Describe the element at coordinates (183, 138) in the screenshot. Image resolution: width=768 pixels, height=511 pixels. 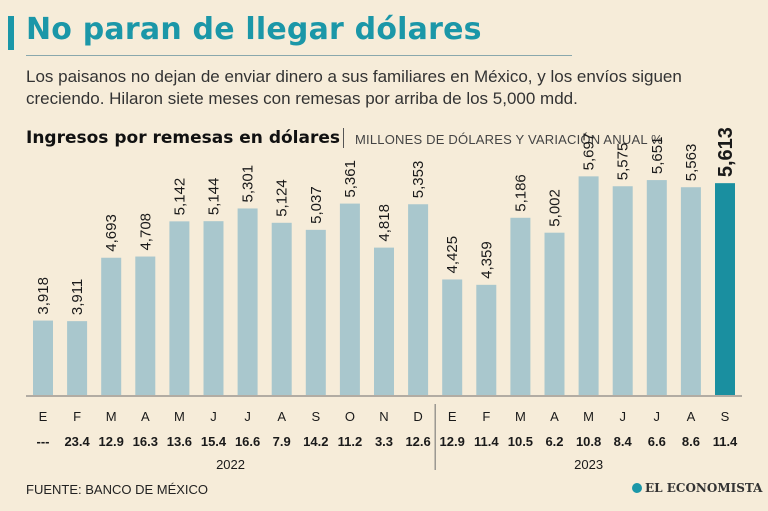
I see `chart-title: Ingresos por remesas en dólares` at that location.